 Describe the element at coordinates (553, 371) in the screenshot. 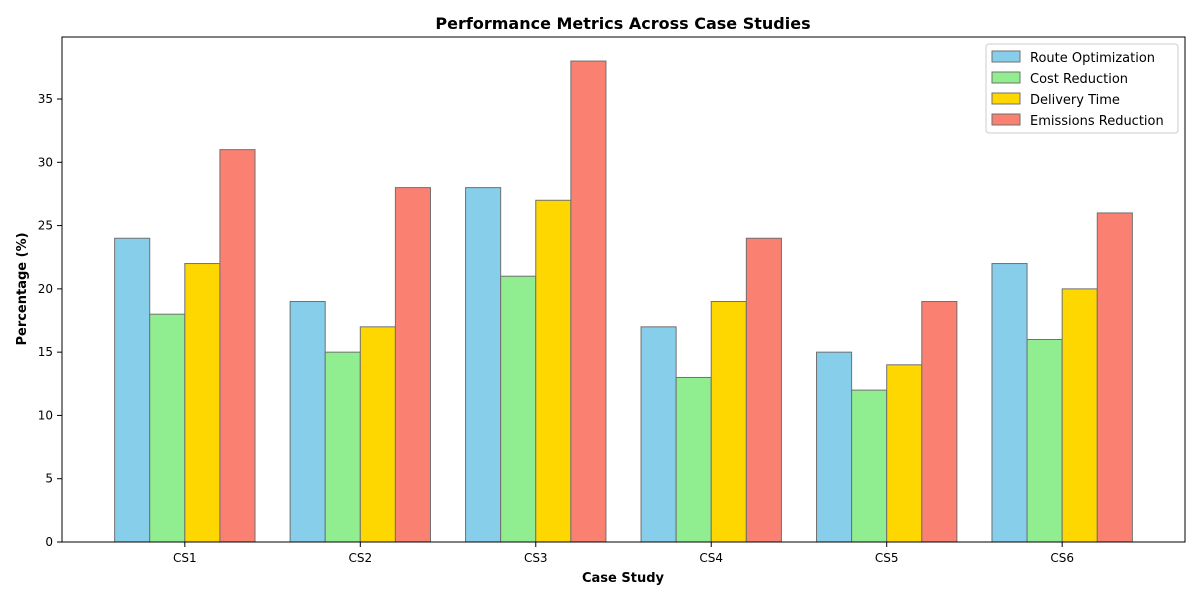

I see `bar-cs3-delivery-time` at that location.